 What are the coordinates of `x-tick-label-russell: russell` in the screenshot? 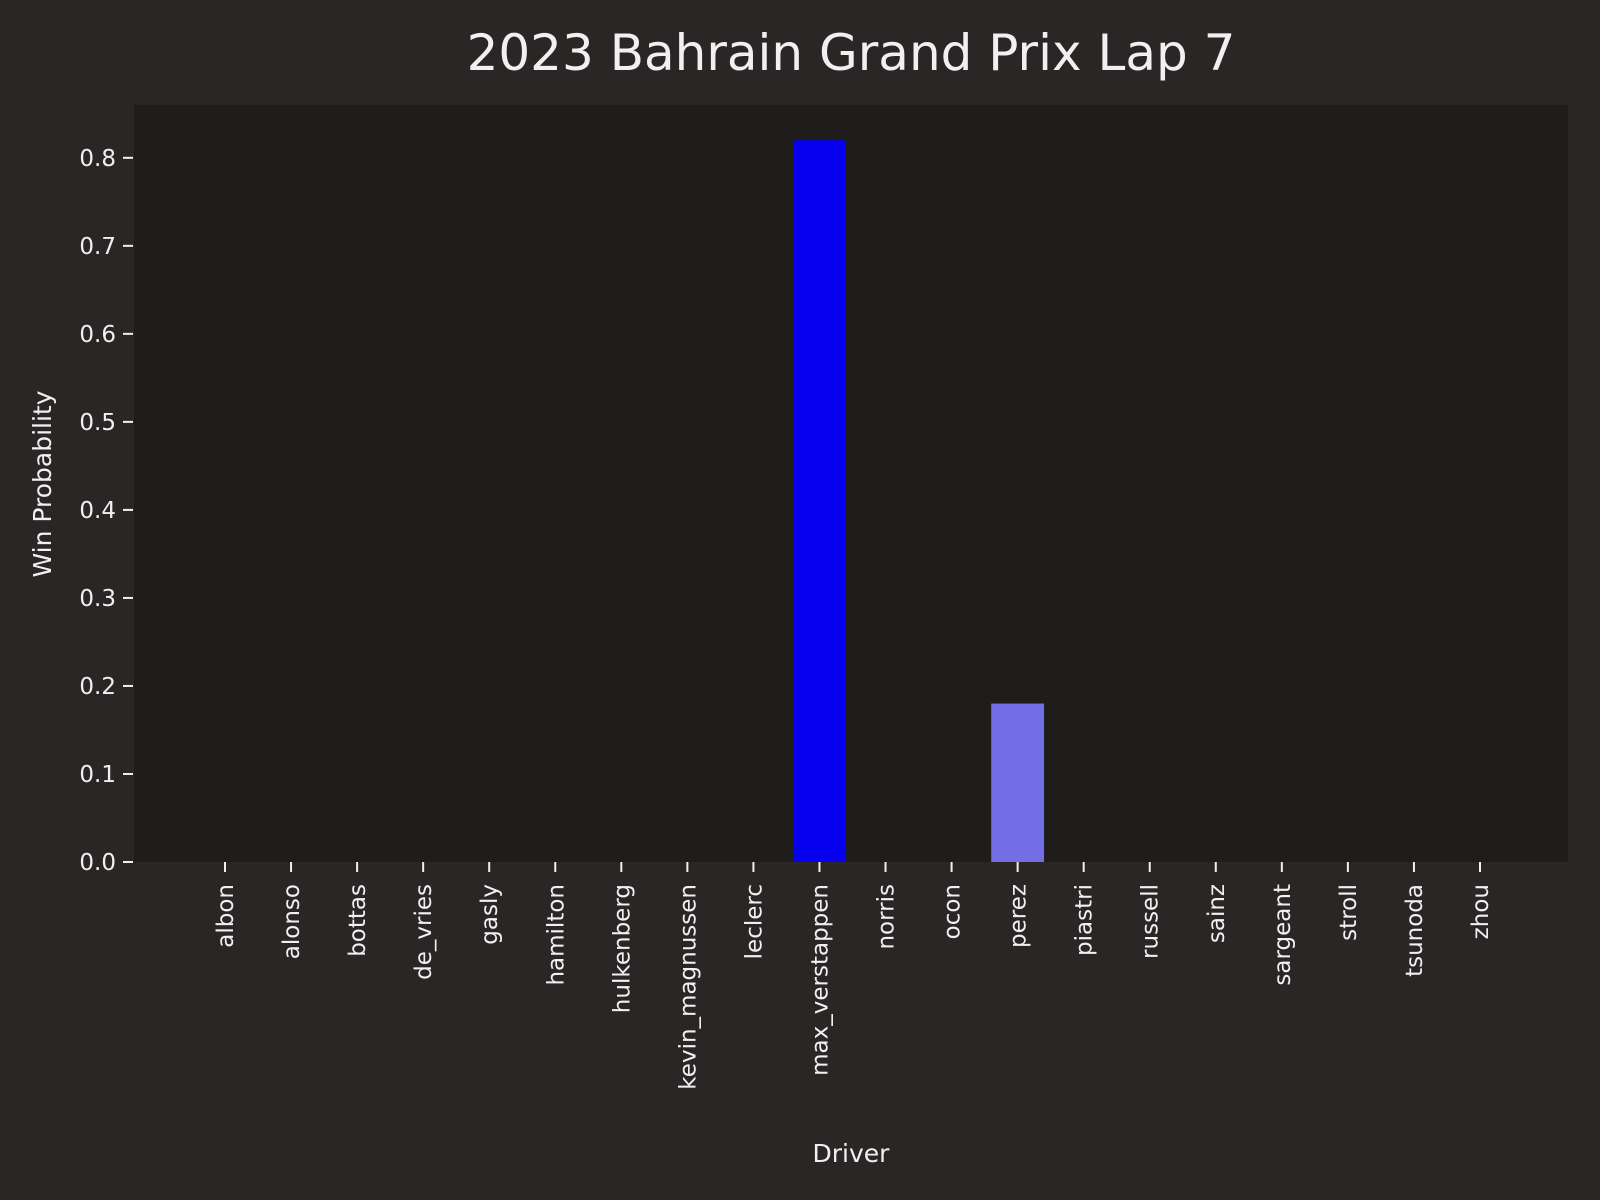 It's located at (1151, 921).